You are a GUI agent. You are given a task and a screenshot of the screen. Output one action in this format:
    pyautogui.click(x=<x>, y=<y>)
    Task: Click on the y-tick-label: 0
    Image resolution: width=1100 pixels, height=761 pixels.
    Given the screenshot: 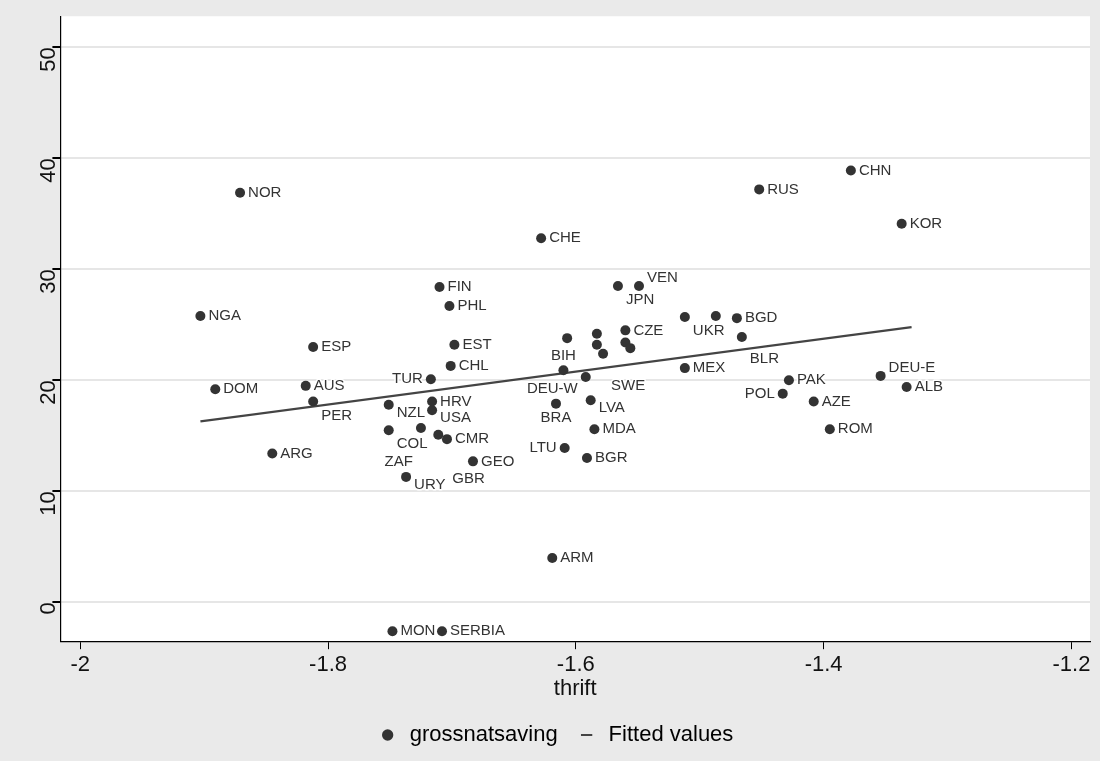 What is the action you would take?
    pyautogui.click(x=48, y=608)
    